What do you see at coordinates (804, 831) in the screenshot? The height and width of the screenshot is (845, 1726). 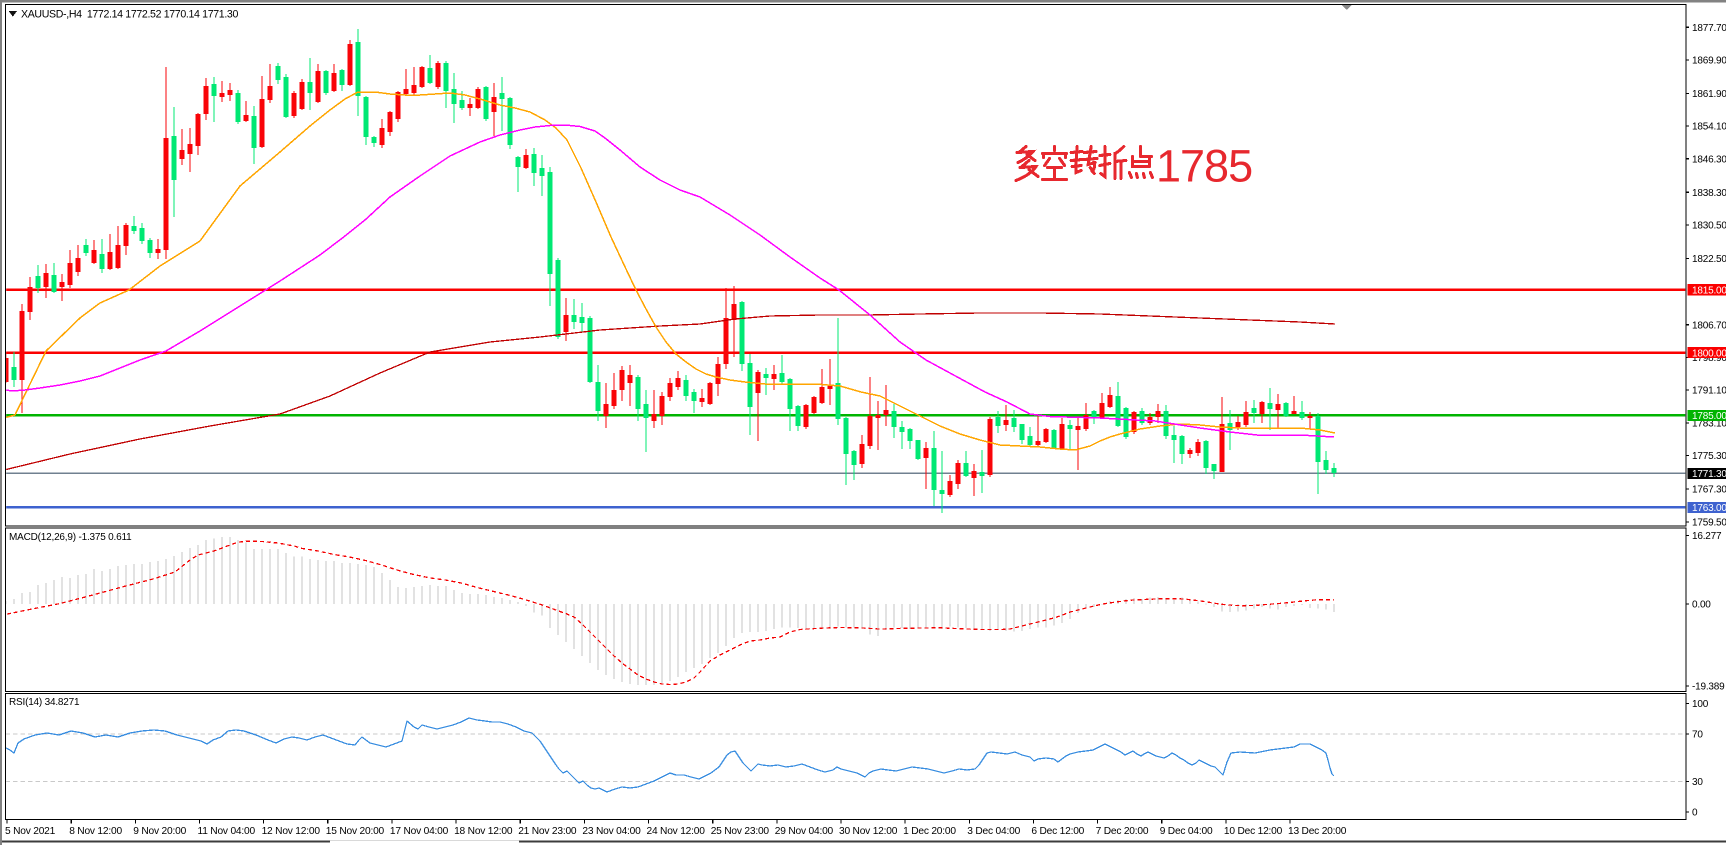 I see `svg-text: 29 Nov 04:00` at bounding box center [804, 831].